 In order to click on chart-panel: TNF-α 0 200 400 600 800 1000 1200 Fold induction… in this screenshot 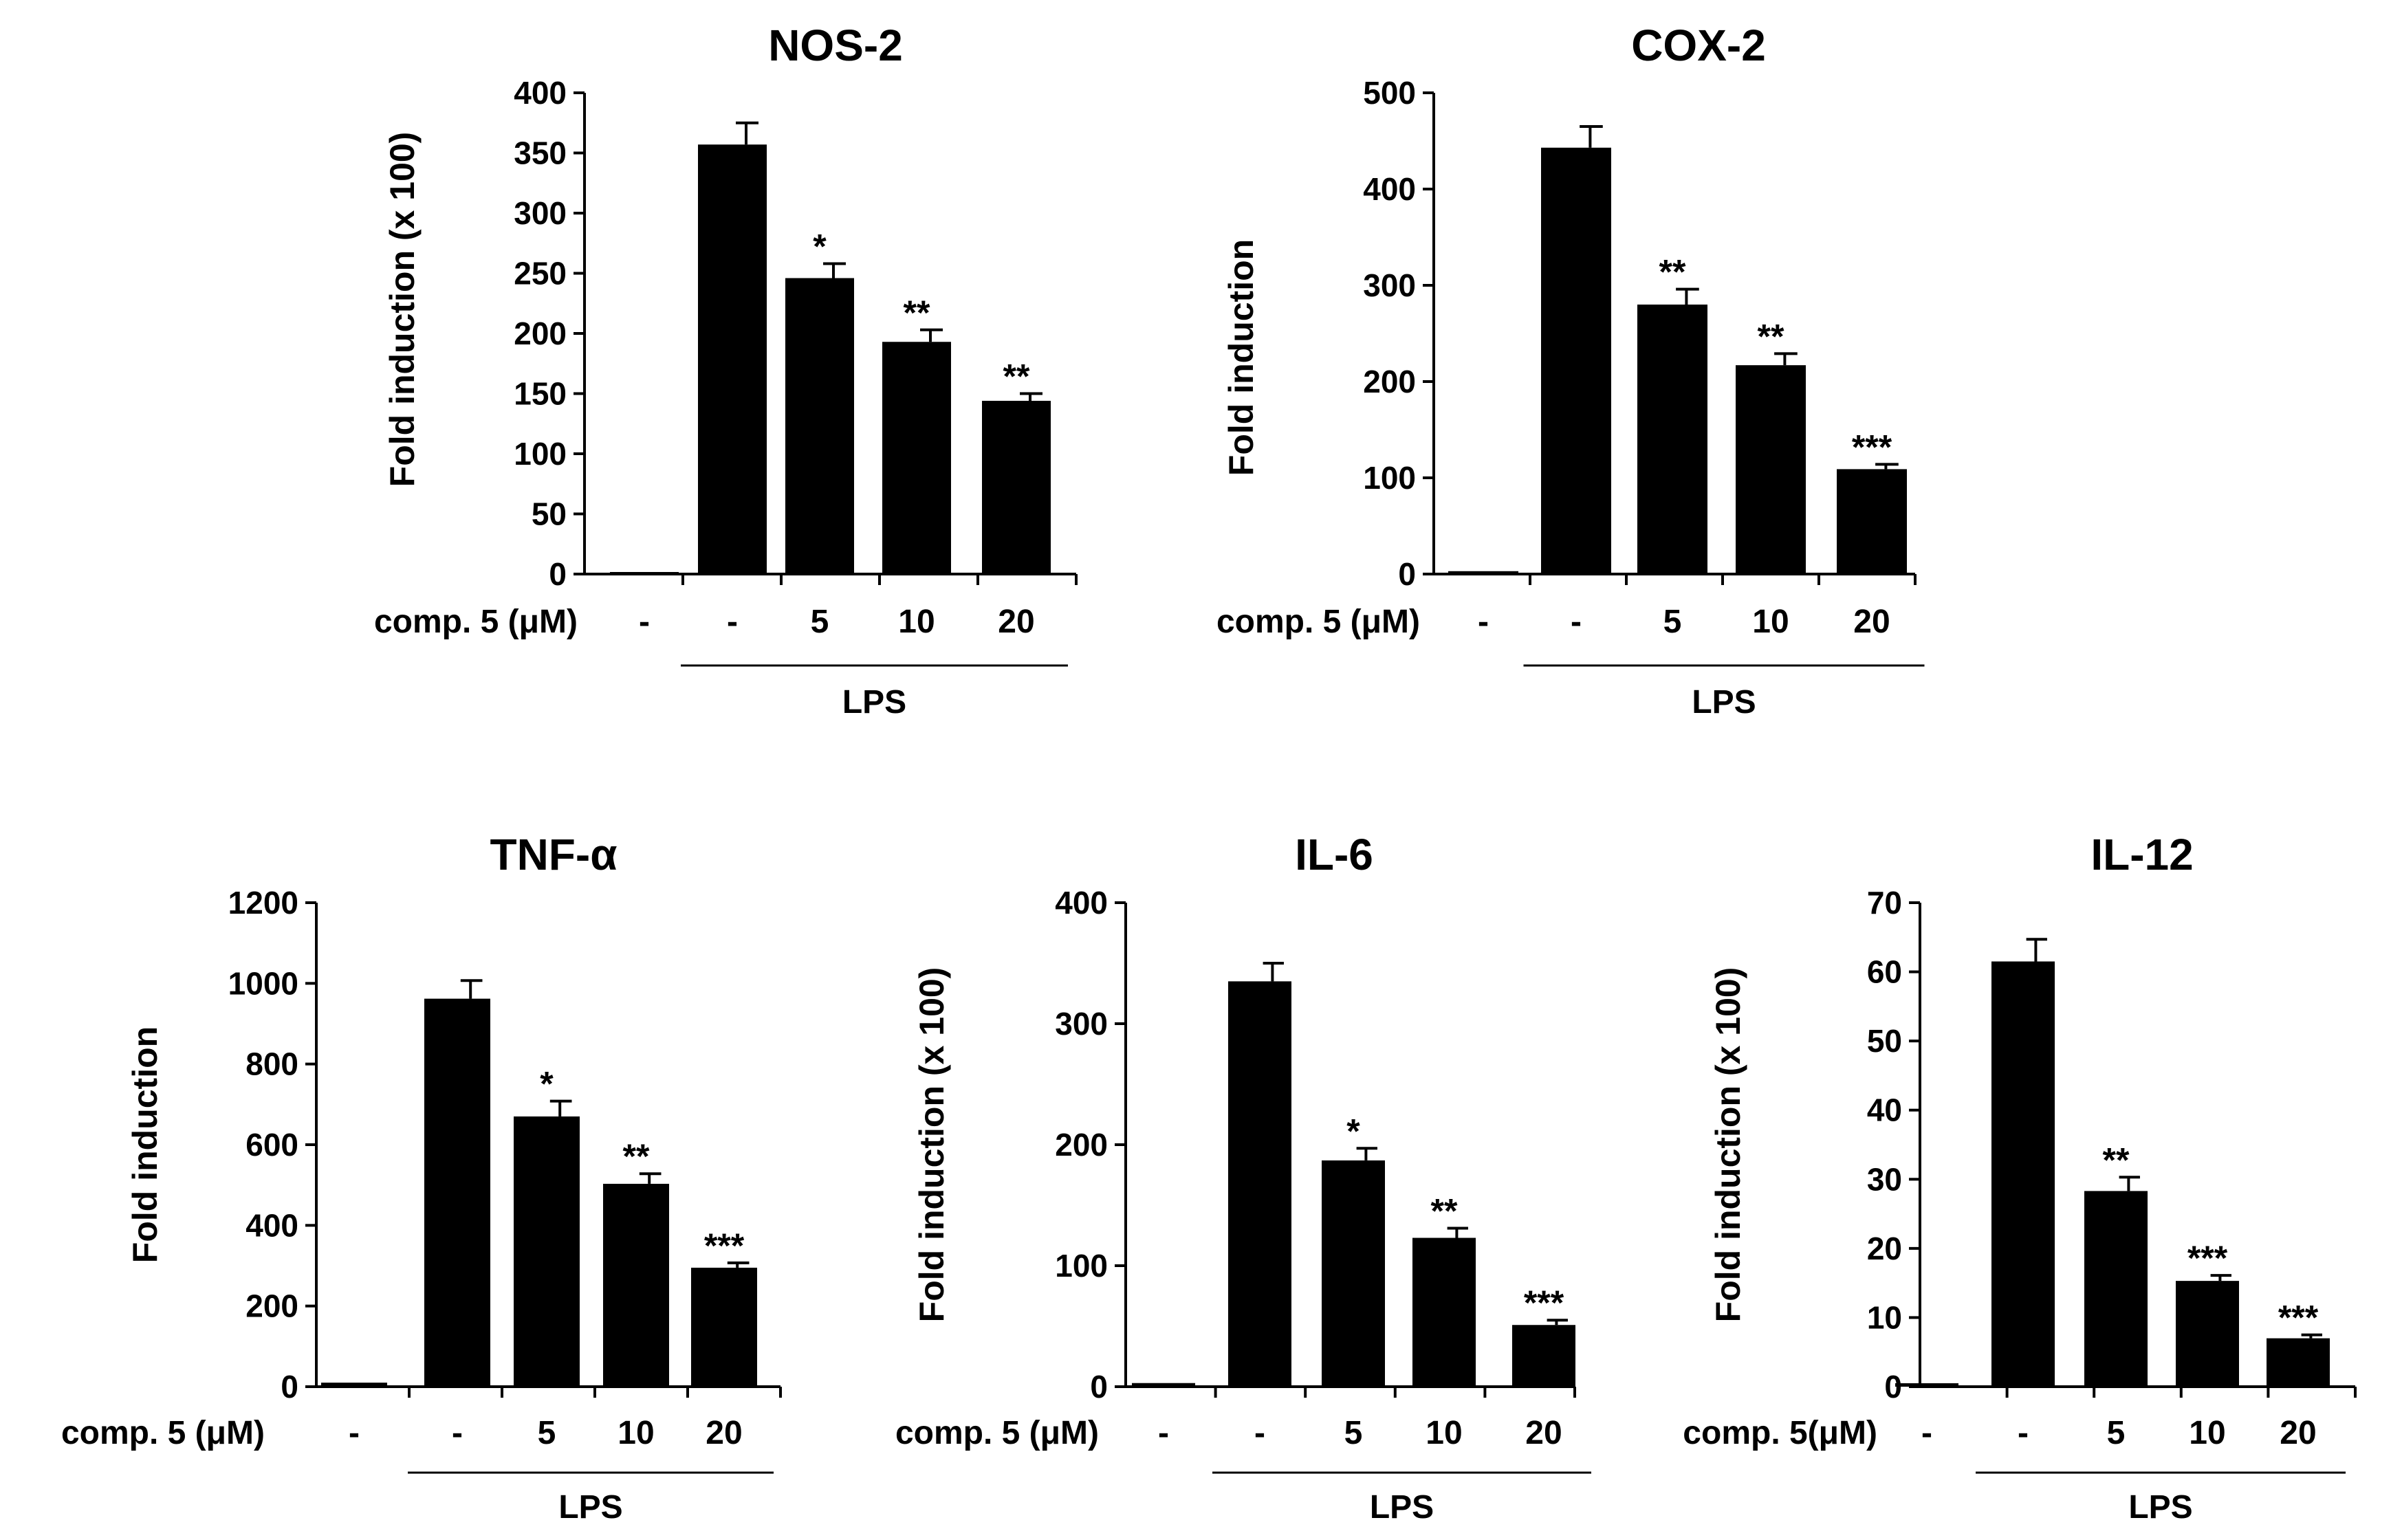, I will do `click(421, 1178)`.